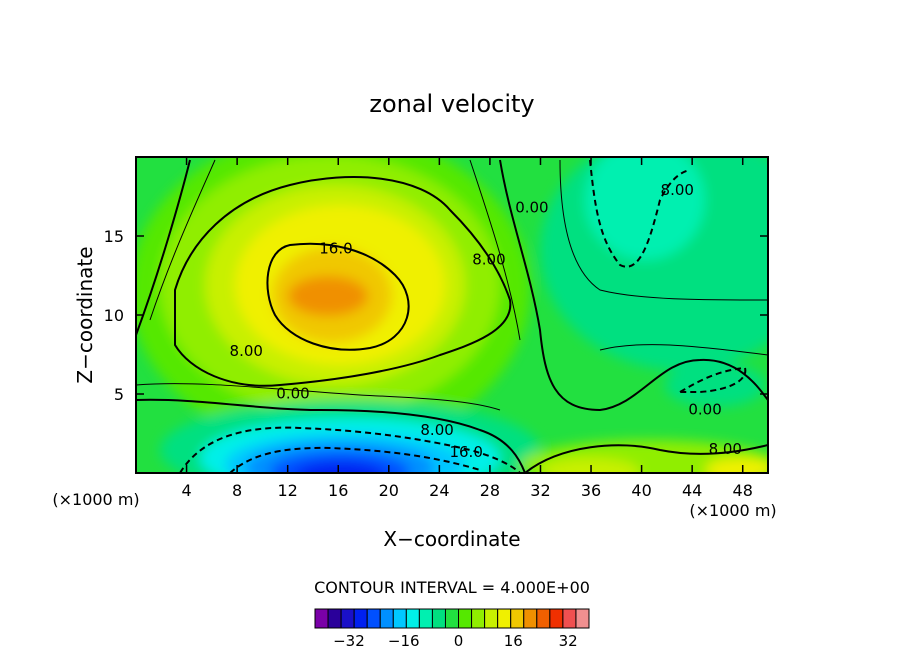 This screenshot has height=654, width=904. I want to click on contour-minus4, so click(663, 257).